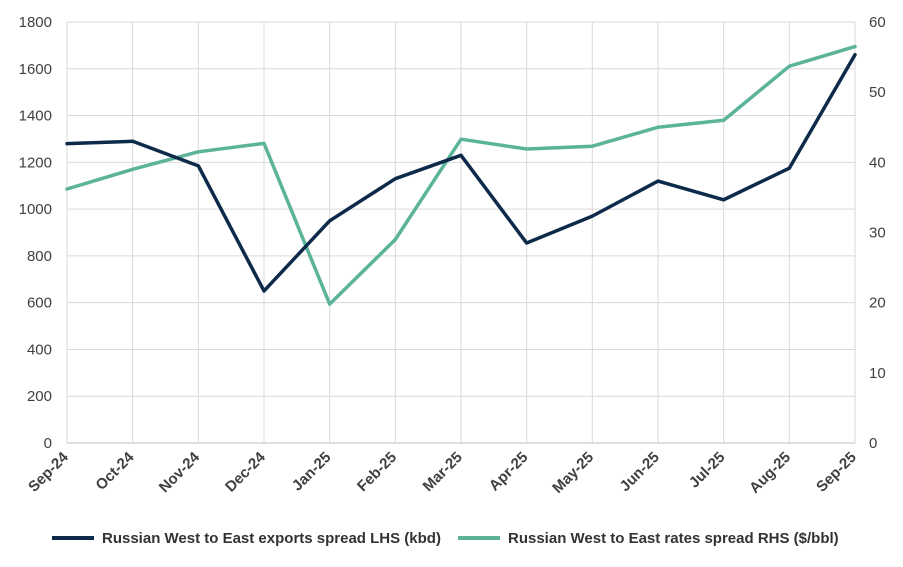 The image size is (903, 567). I want to click on y-left-tick-label: 600, so click(39, 303).